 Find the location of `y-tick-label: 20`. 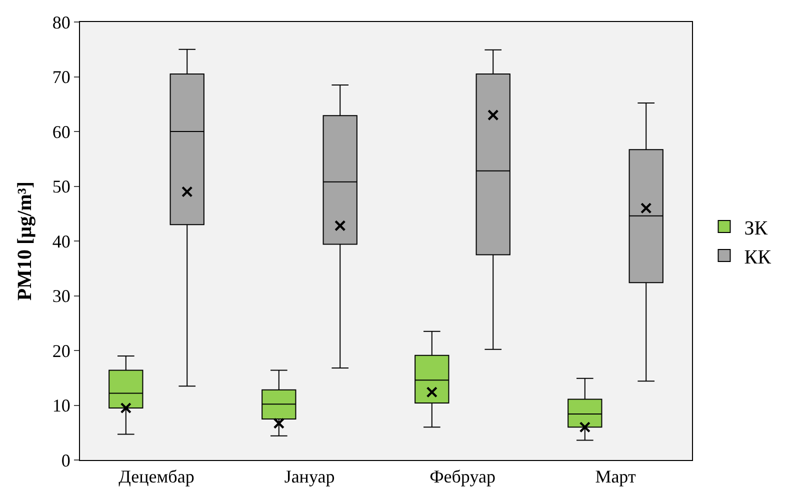

y-tick-label: 20 is located at coordinates (61, 350).